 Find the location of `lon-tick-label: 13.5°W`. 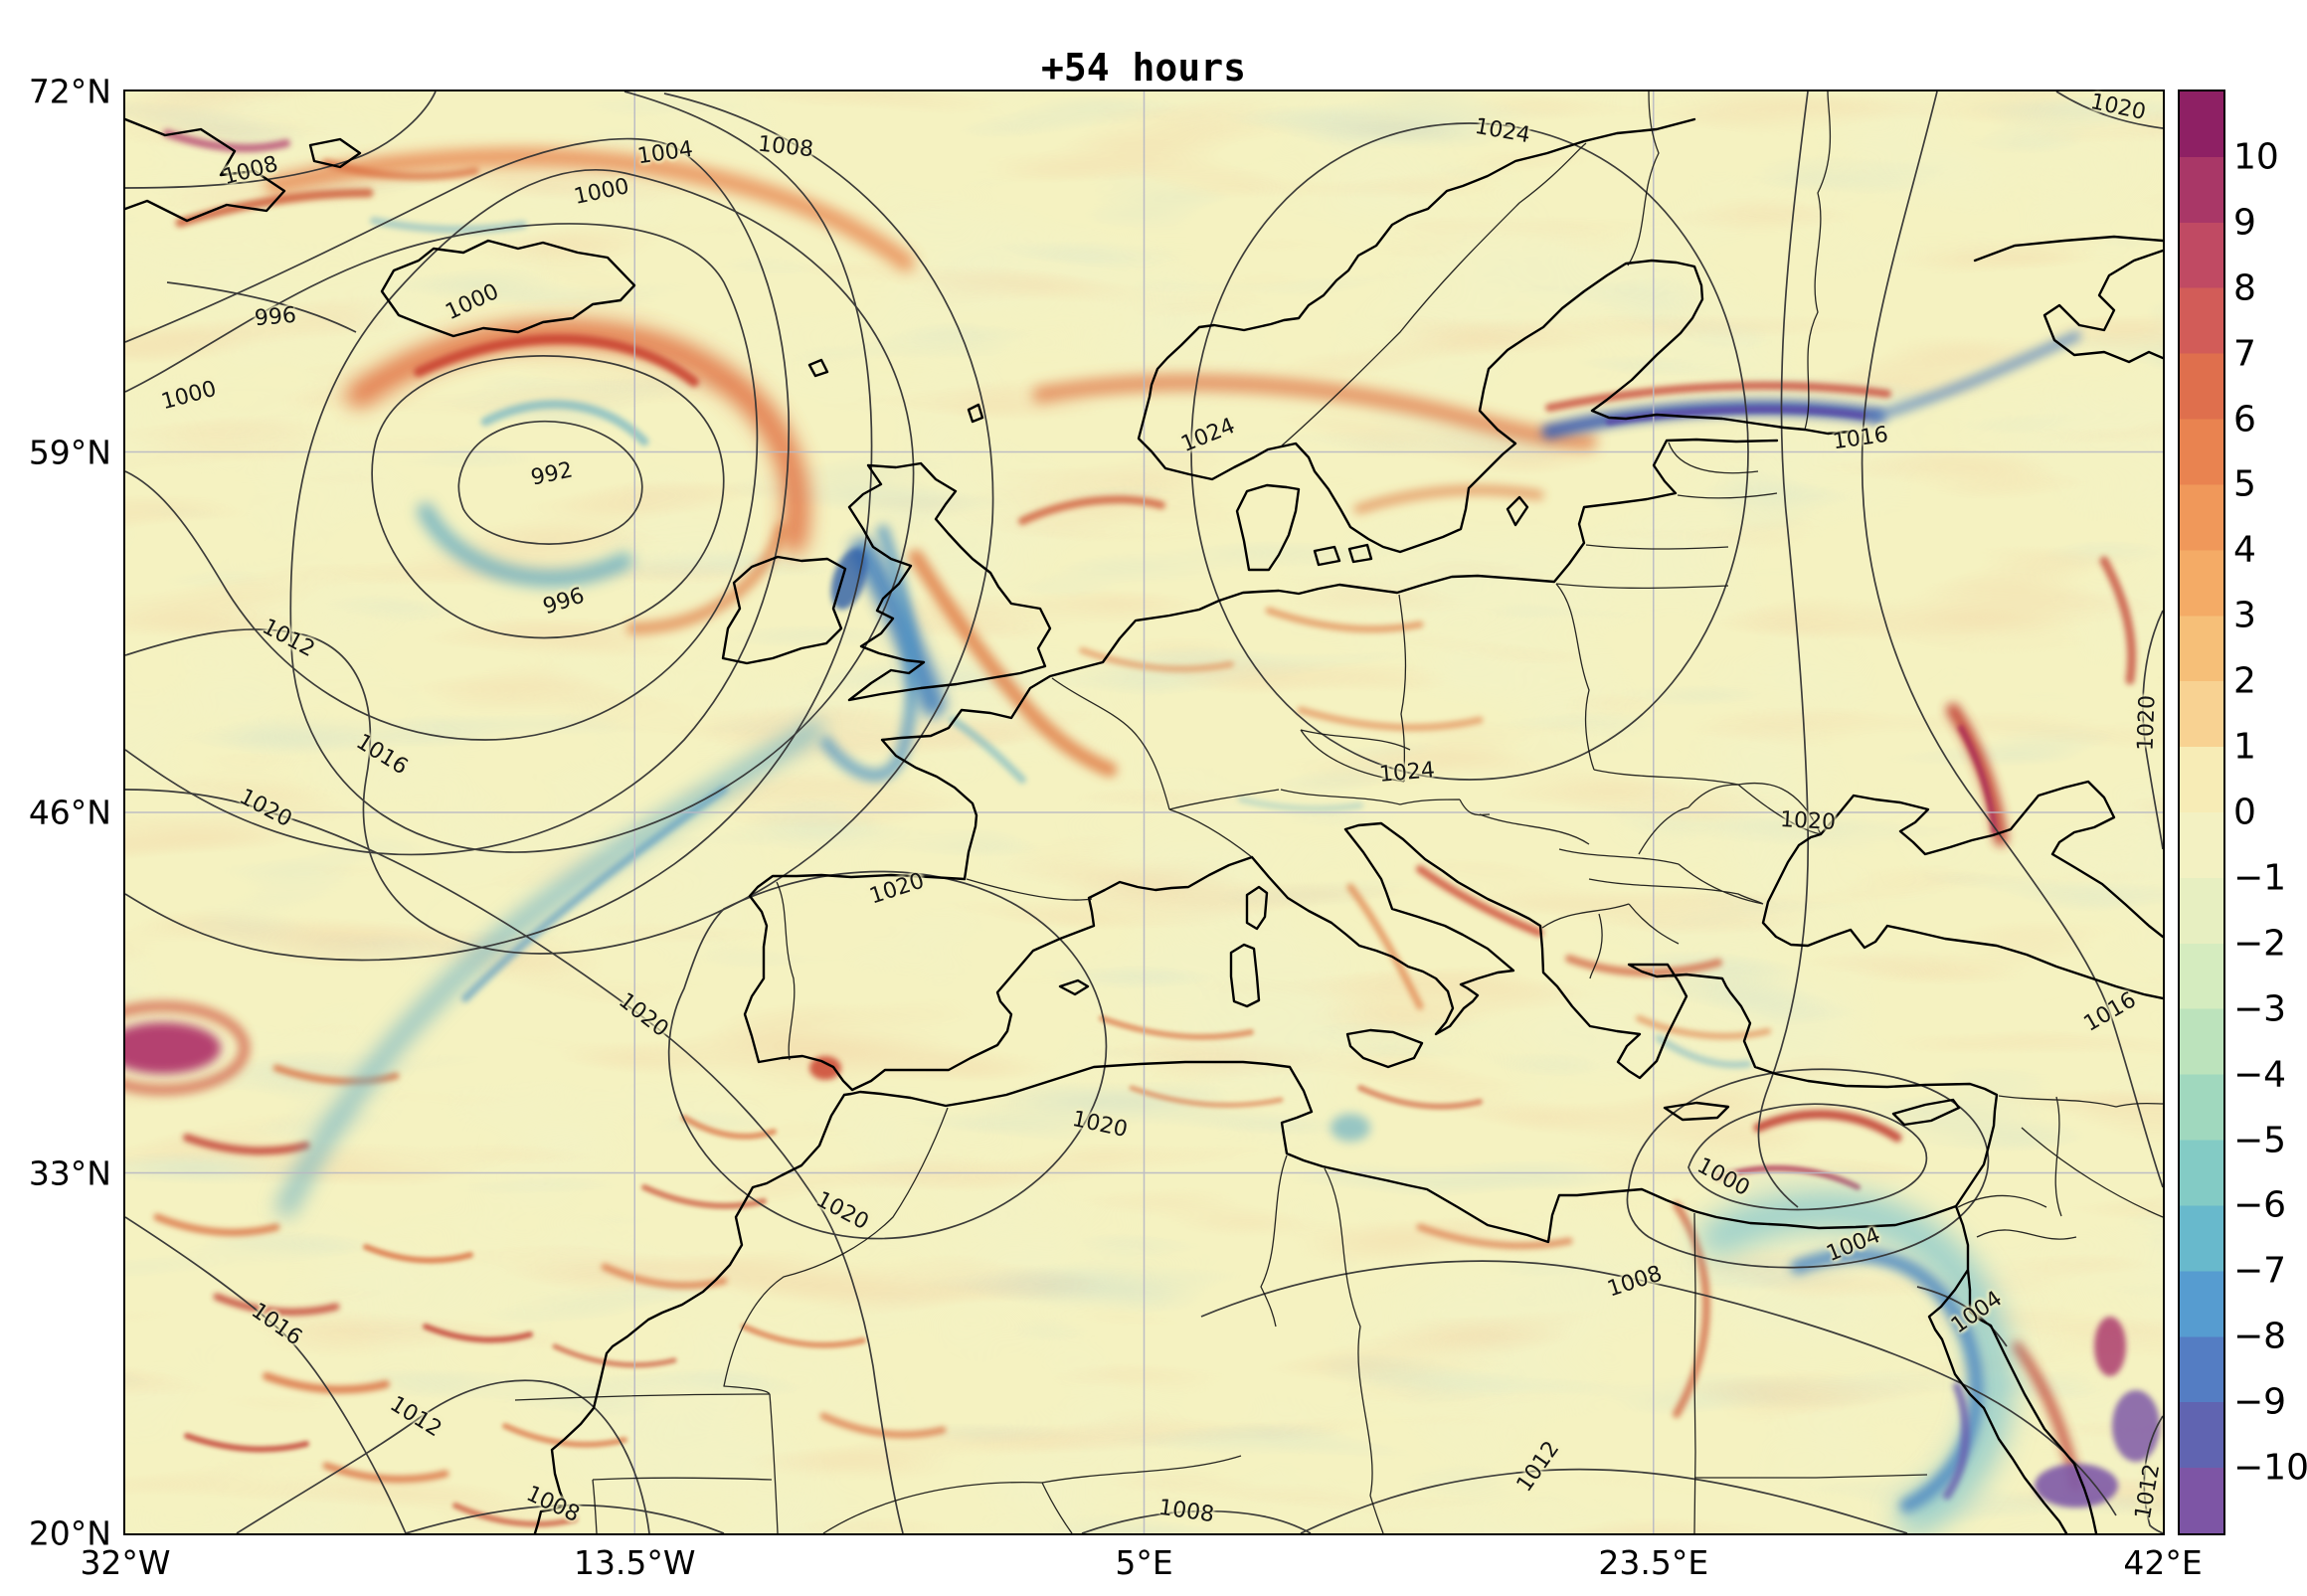

lon-tick-label: 13.5°W is located at coordinates (634, 1563).